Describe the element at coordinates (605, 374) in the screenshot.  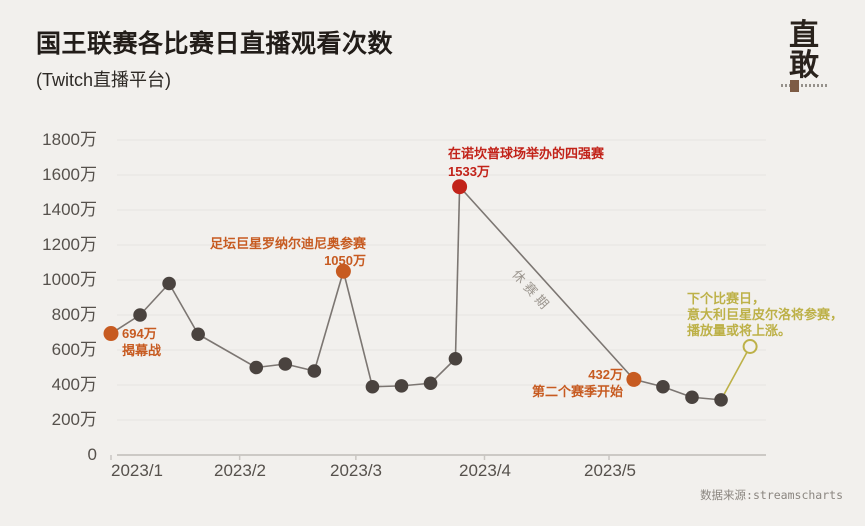
I see `annotation-season2-value: 432万` at that location.